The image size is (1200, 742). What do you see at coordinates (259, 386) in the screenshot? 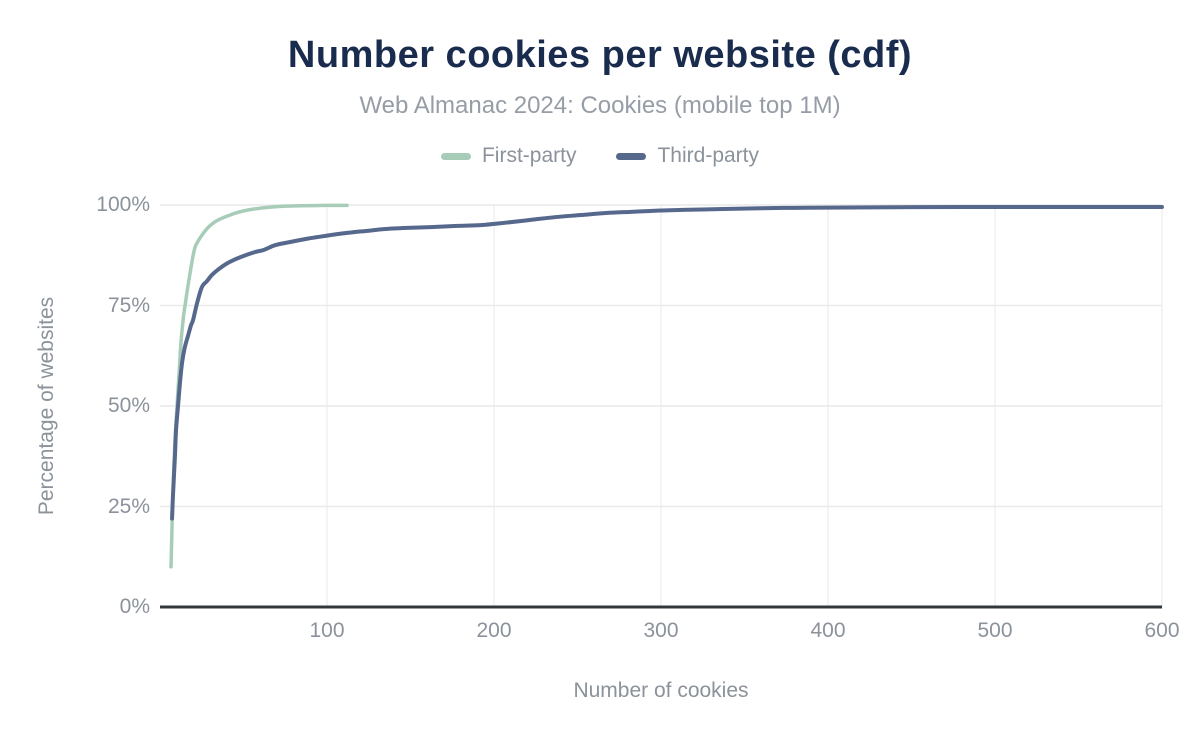
I see `first-party-line` at bounding box center [259, 386].